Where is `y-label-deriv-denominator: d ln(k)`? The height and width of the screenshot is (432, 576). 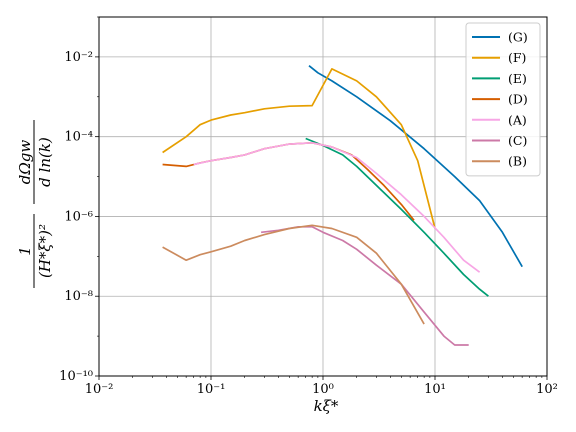 y-label-deriv-denominator: d ln(k) is located at coordinates (45, 162).